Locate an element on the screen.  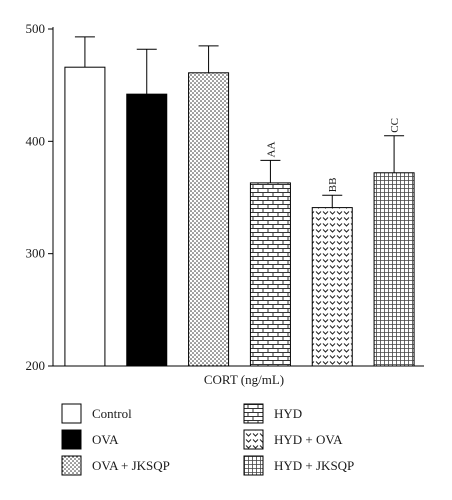
legend-label: Control is located at coordinates (112, 413).